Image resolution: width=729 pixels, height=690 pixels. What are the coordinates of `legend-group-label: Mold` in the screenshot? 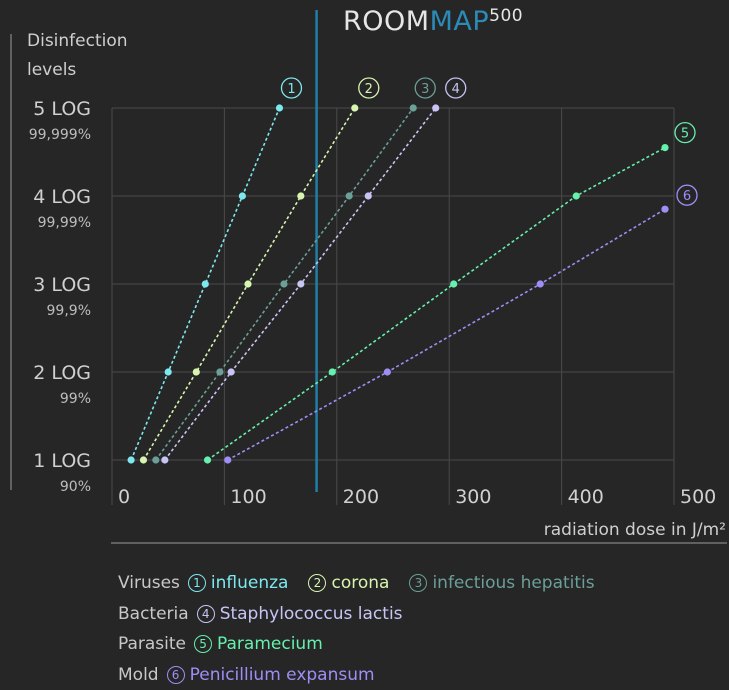 It's located at (138, 675).